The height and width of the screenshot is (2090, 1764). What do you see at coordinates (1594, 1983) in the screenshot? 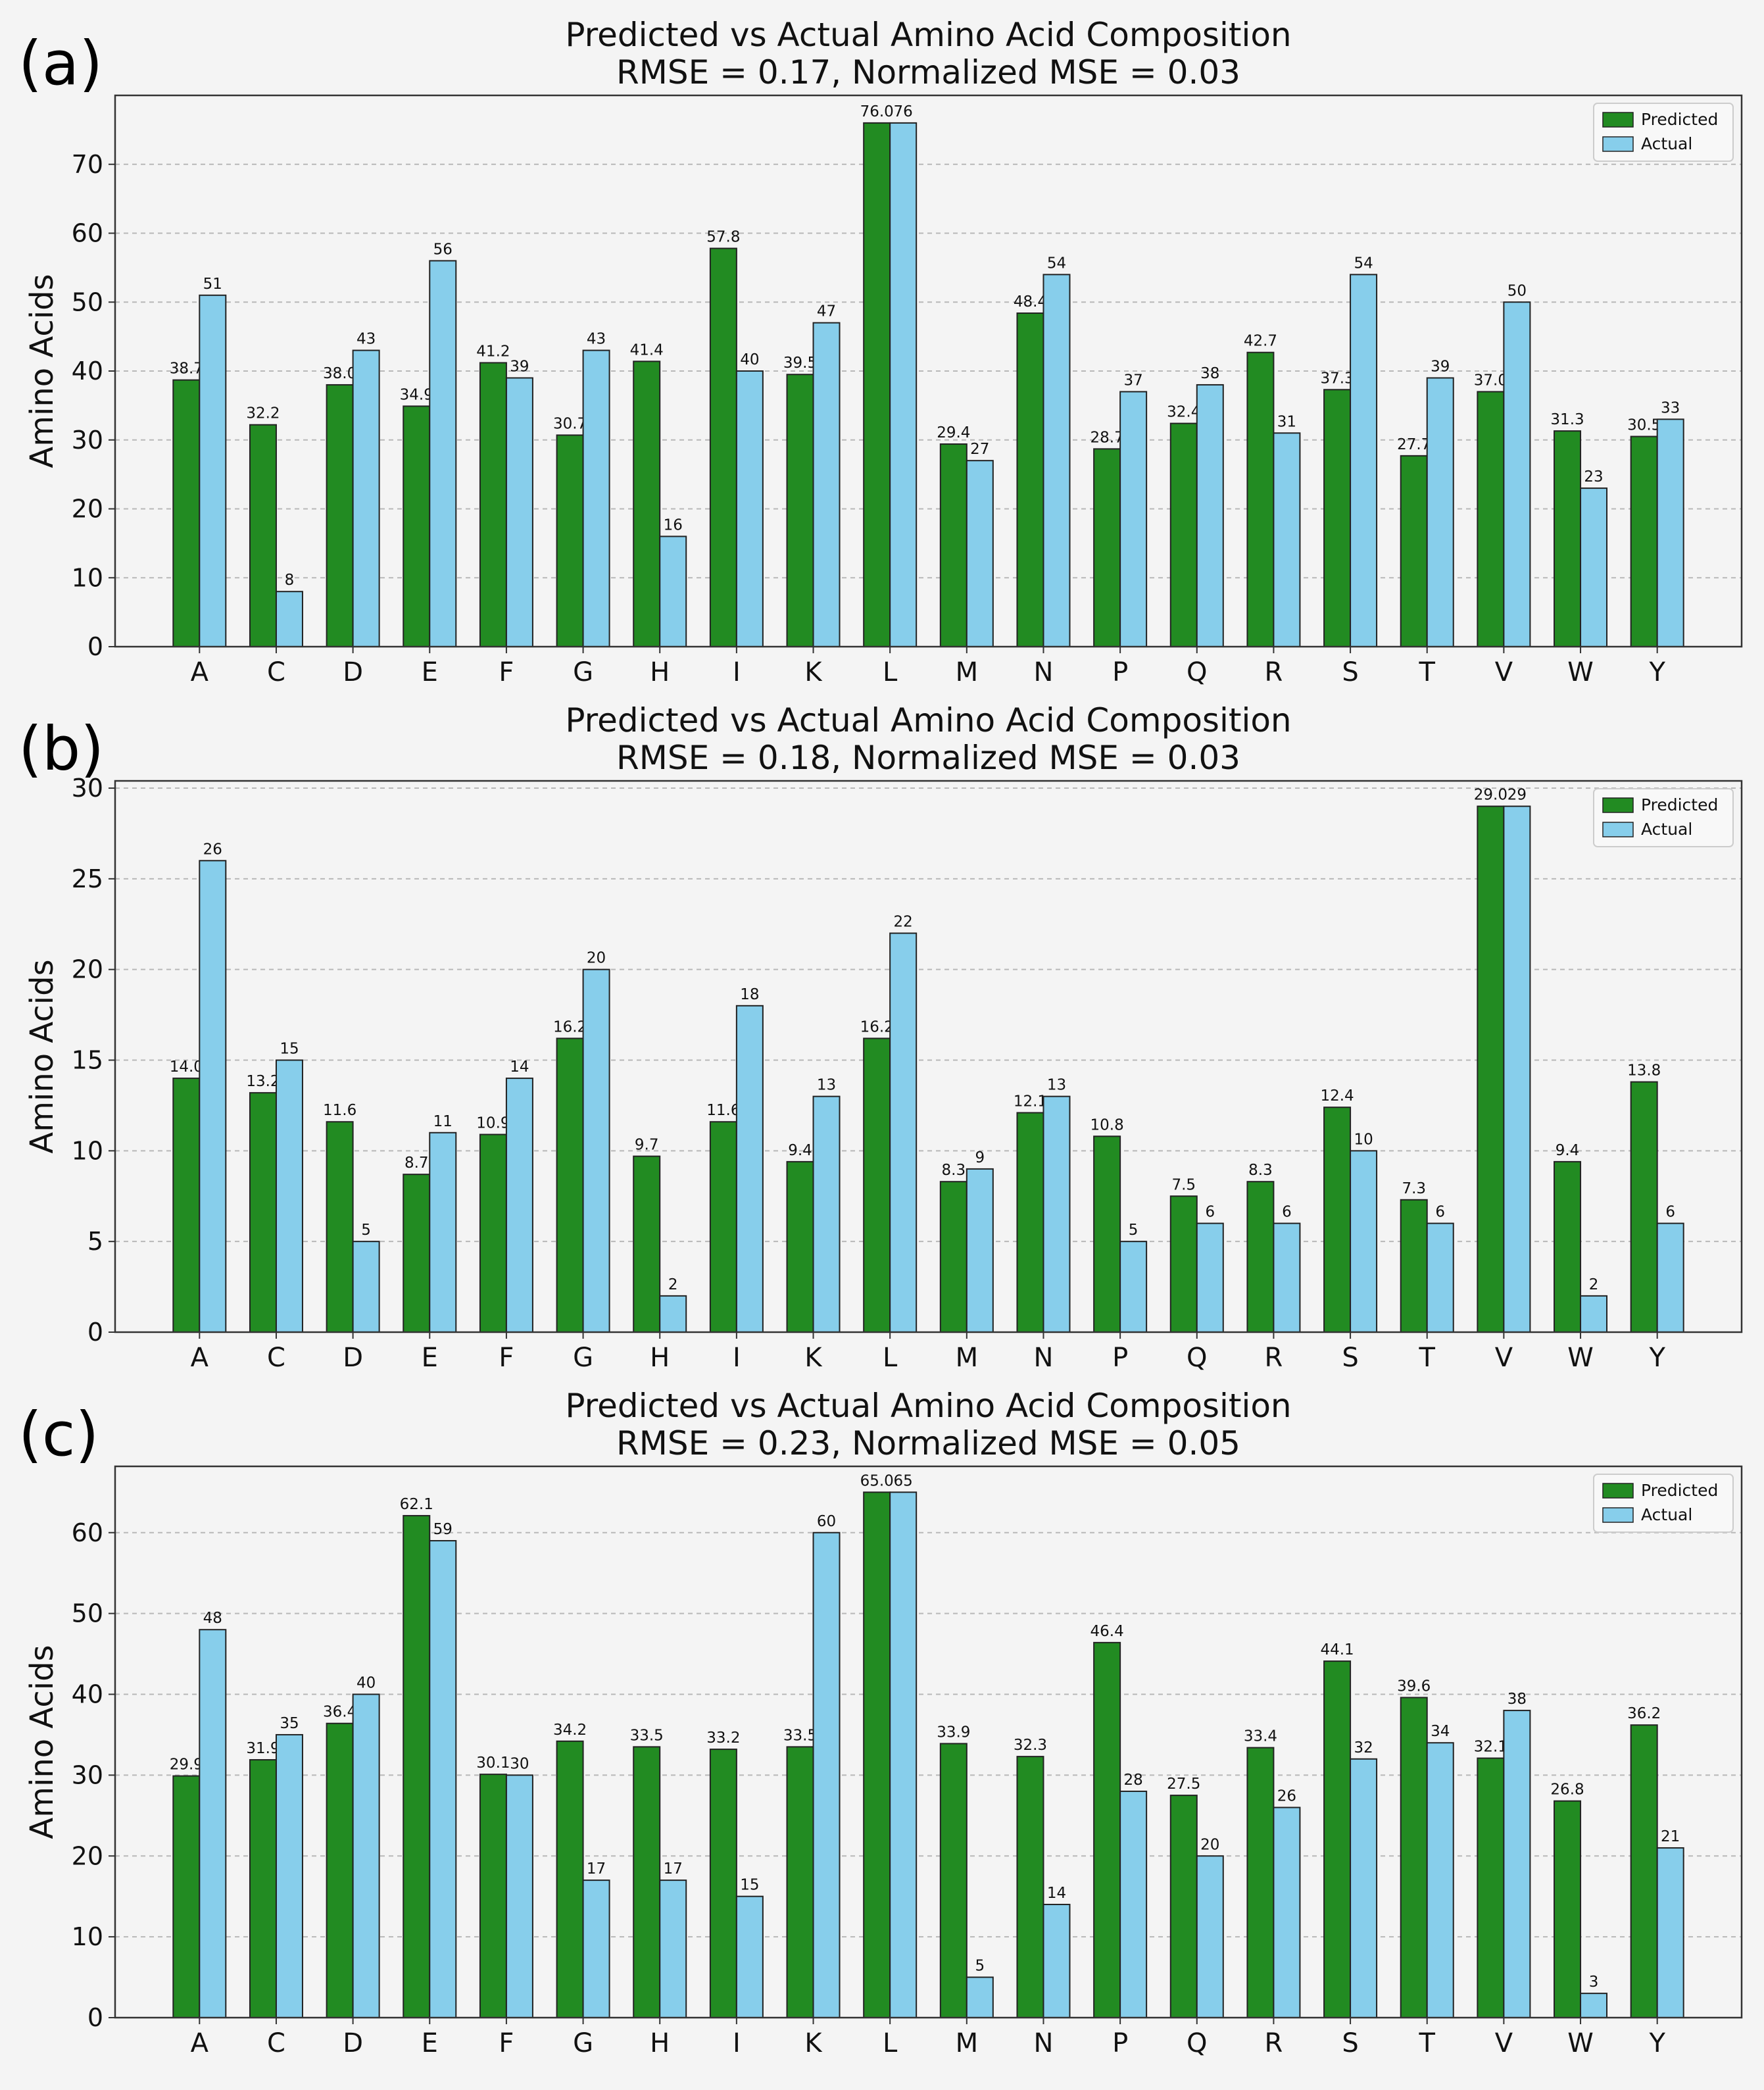
I see `data-label-actual: 3` at bounding box center [1594, 1983].